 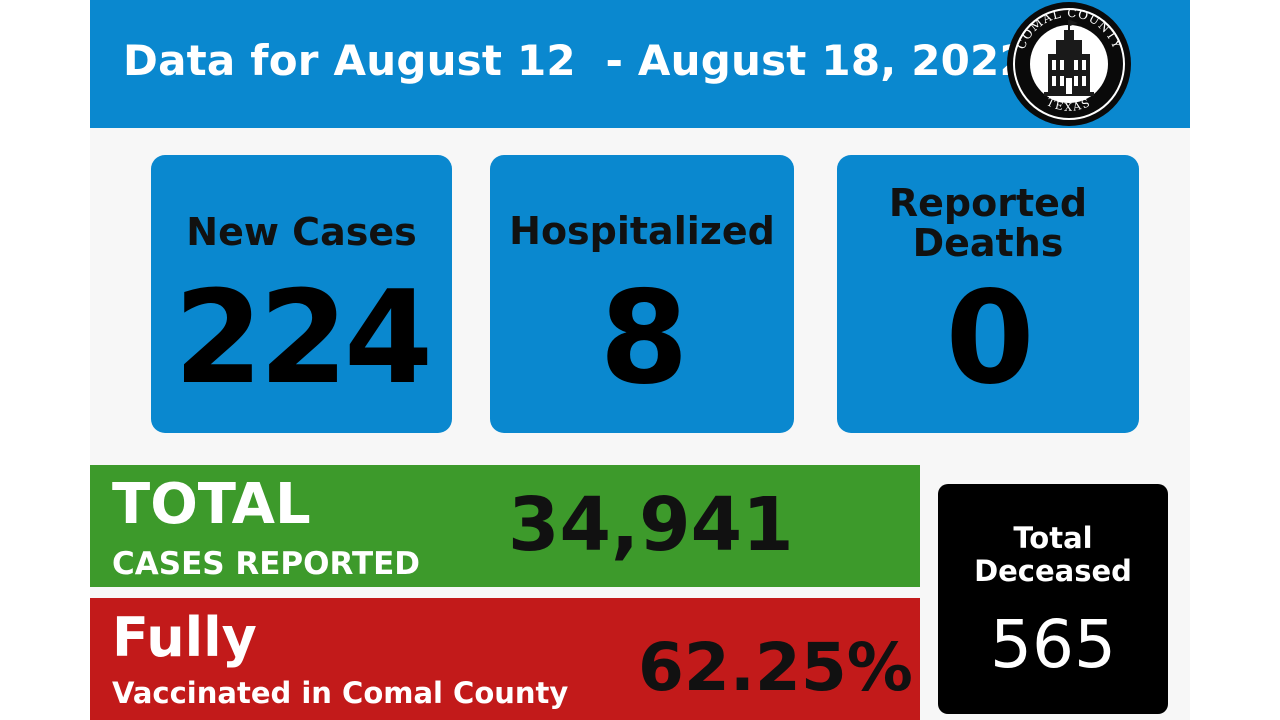 I want to click on total-cases-bar: TOTAL CASES REPORTED 34,941, so click(x=505, y=526).